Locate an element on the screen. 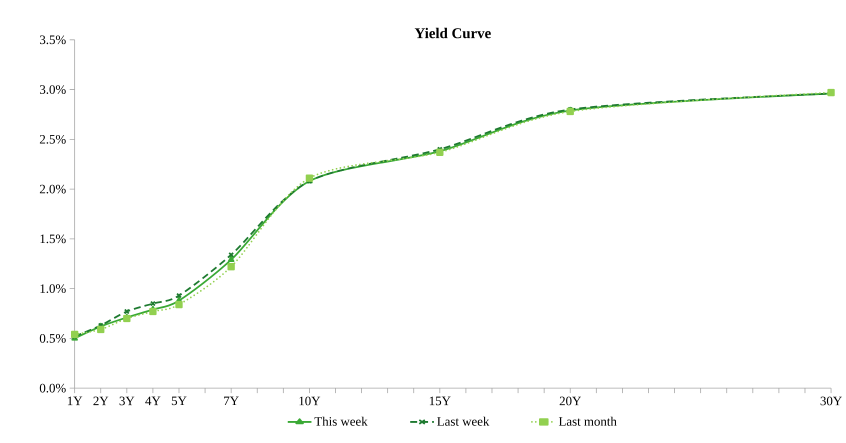  y-tick-label: 0.0% is located at coordinates (53, 388).